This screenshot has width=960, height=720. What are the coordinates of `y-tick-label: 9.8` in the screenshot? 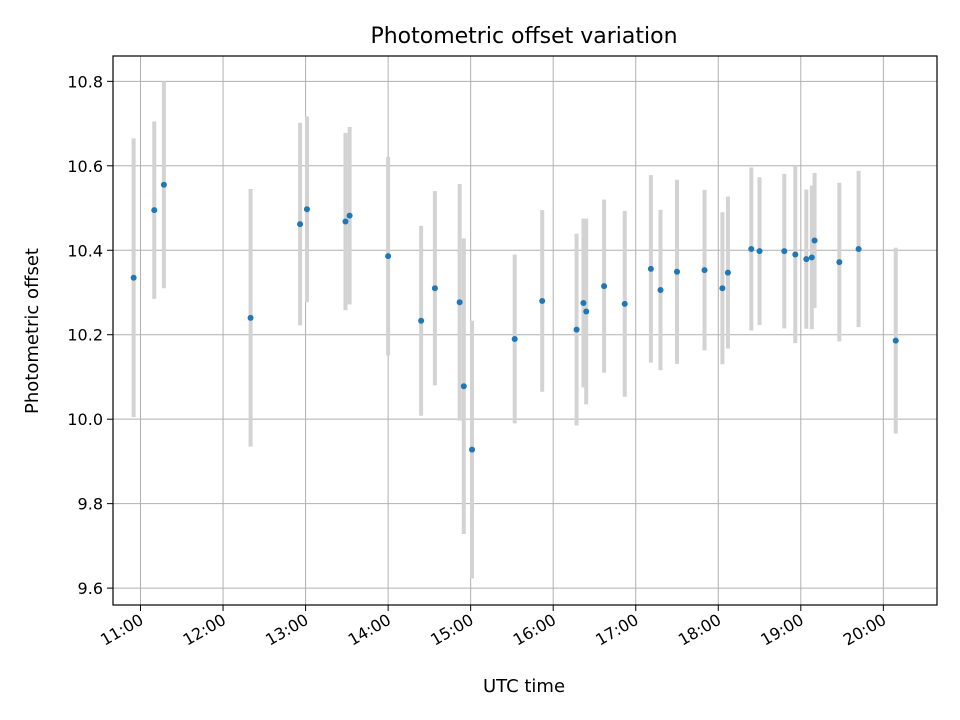 It's located at (90, 504).